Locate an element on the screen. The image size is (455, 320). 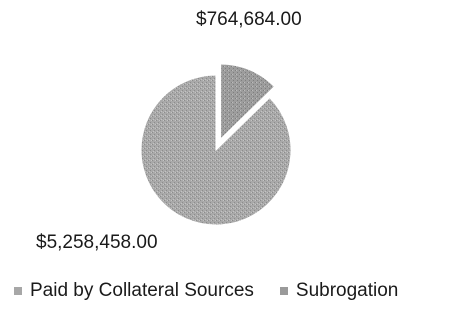
data-label-paid-by-collateral-sources: $5,258,458.00 is located at coordinates (97, 242).